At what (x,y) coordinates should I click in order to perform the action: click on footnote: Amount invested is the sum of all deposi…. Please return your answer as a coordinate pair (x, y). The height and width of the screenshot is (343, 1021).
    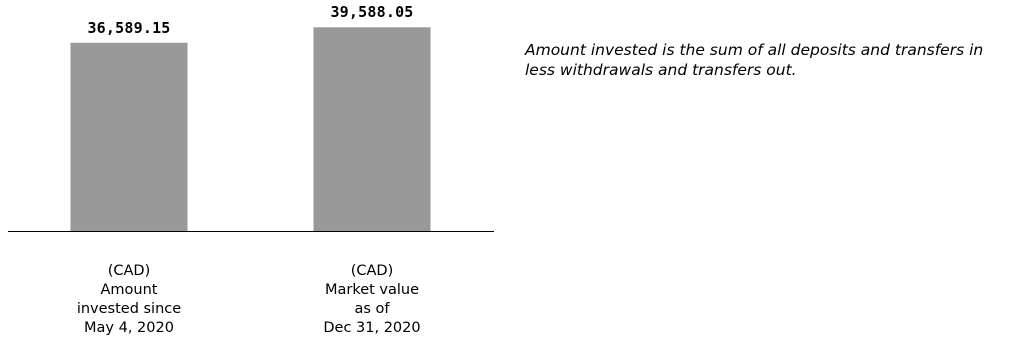
    Looking at the image, I should click on (773, 60).